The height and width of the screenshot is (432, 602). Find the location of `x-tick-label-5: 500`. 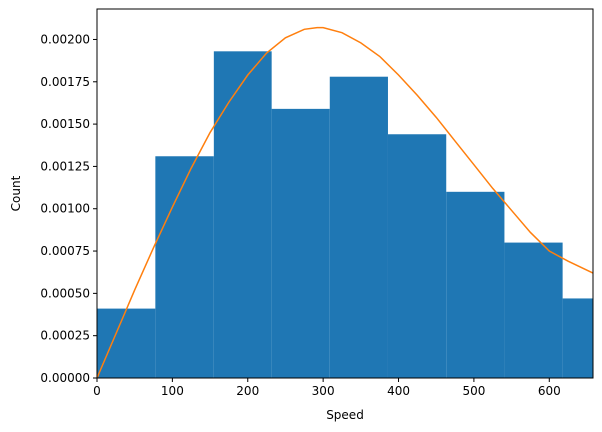

x-tick-label-5: 500 is located at coordinates (473, 391).